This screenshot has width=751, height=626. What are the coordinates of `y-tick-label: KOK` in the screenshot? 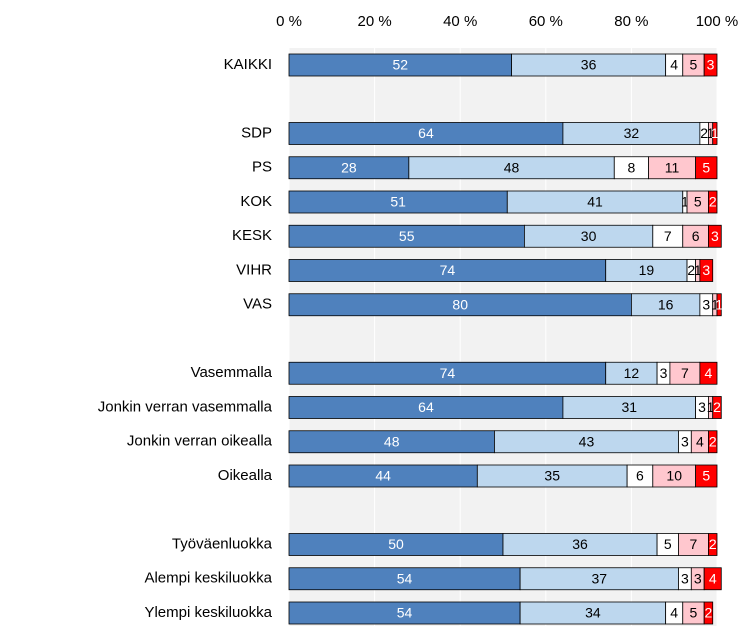 It's located at (256, 201).